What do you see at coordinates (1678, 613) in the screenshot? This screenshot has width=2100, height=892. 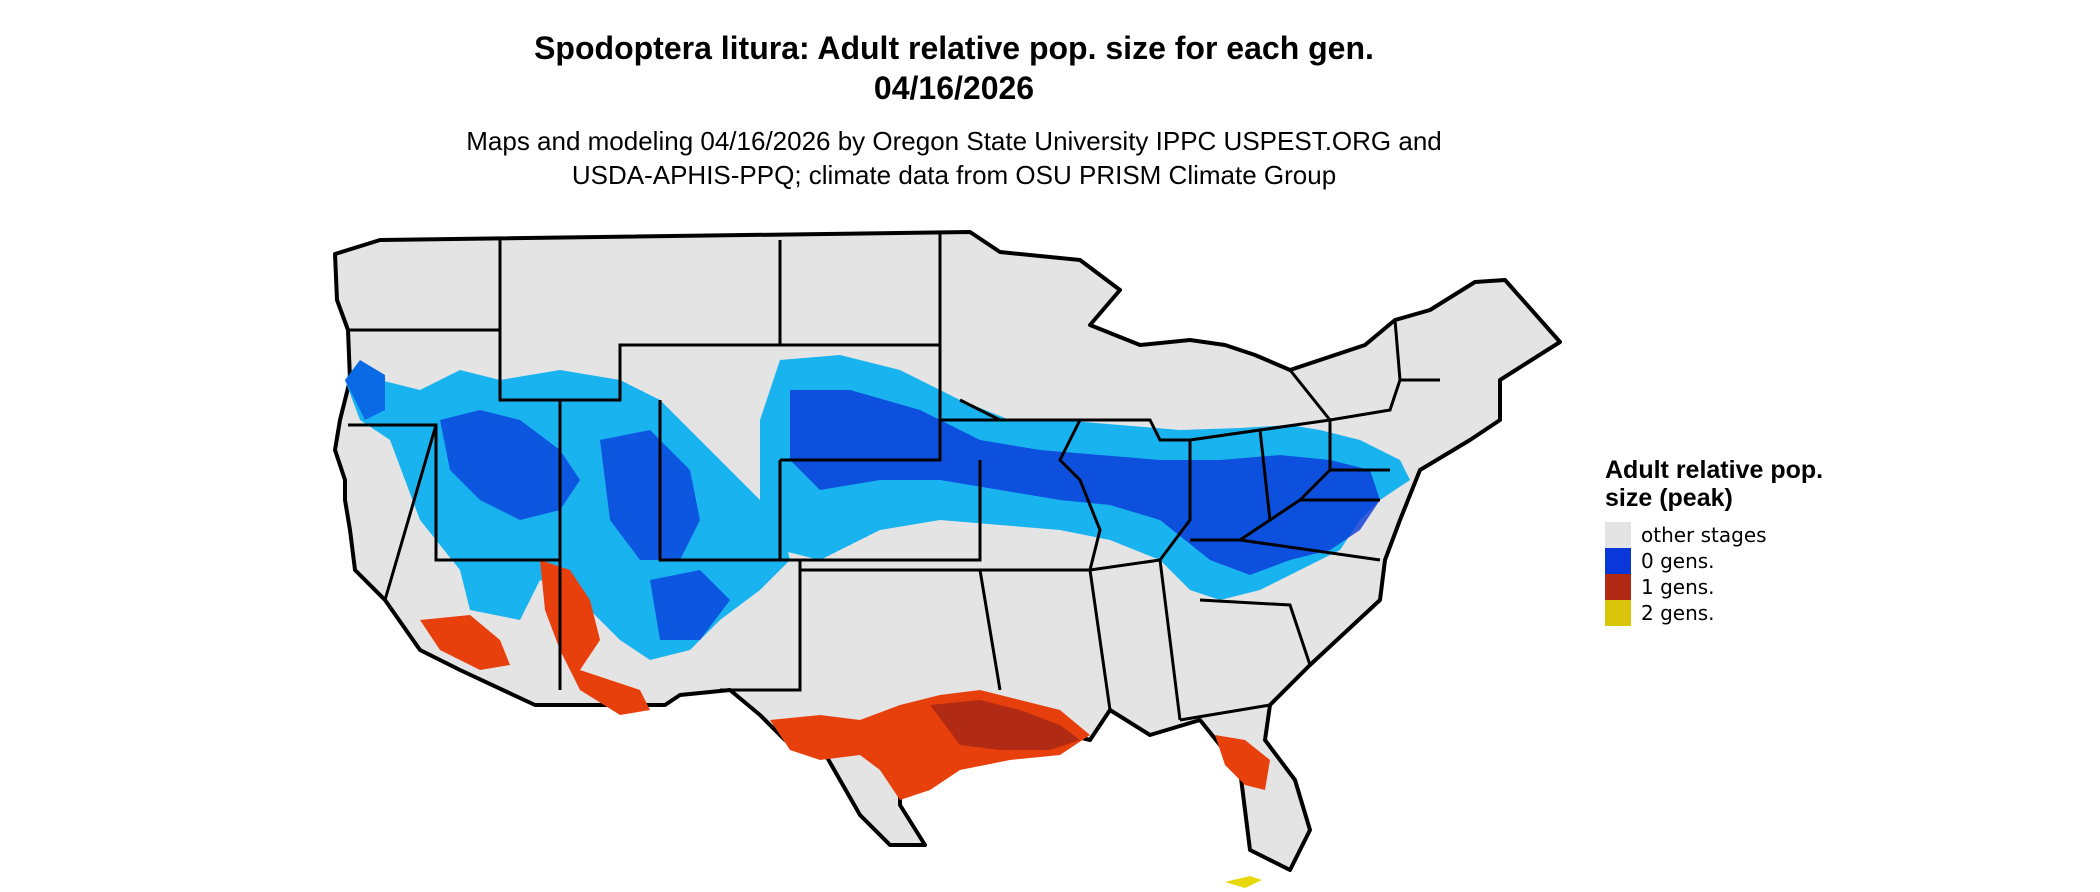 I see `legend-label-2-gens: 2 gens.` at bounding box center [1678, 613].